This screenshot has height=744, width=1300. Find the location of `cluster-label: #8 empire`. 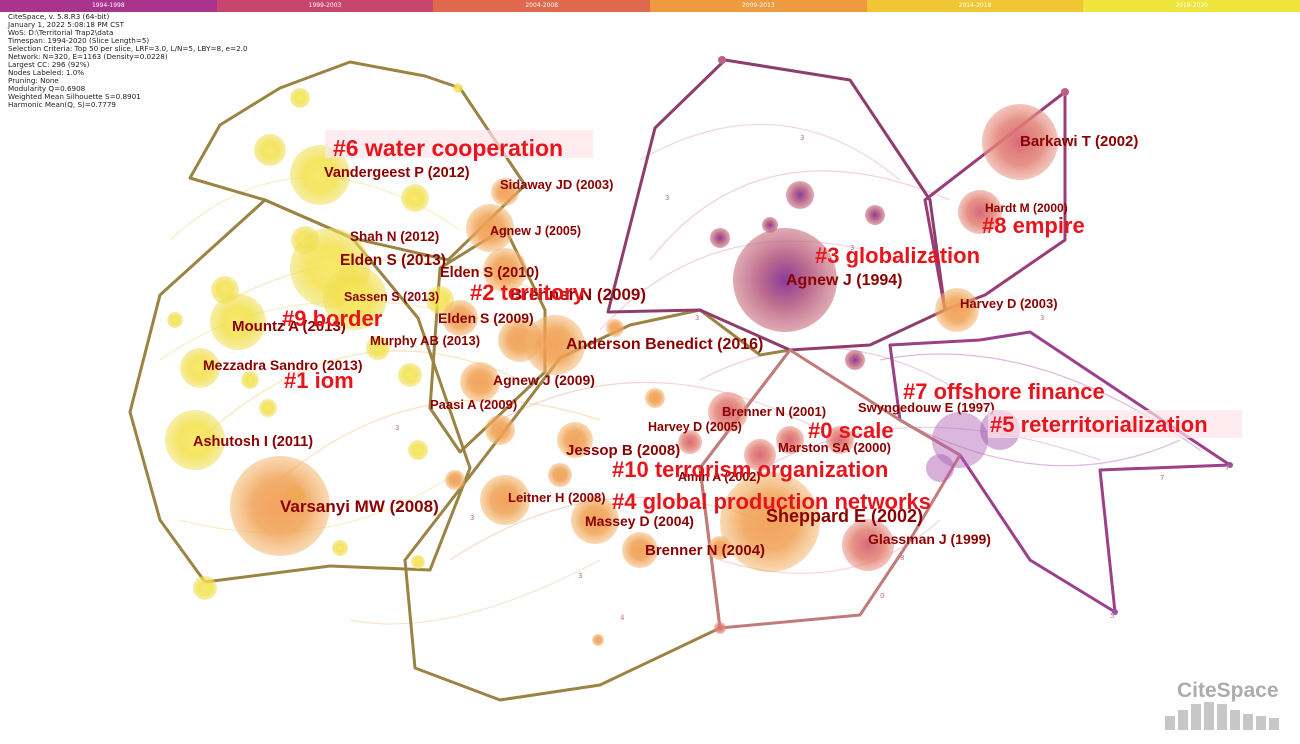

cluster-label: #8 empire is located at coordinates (1033, 225).